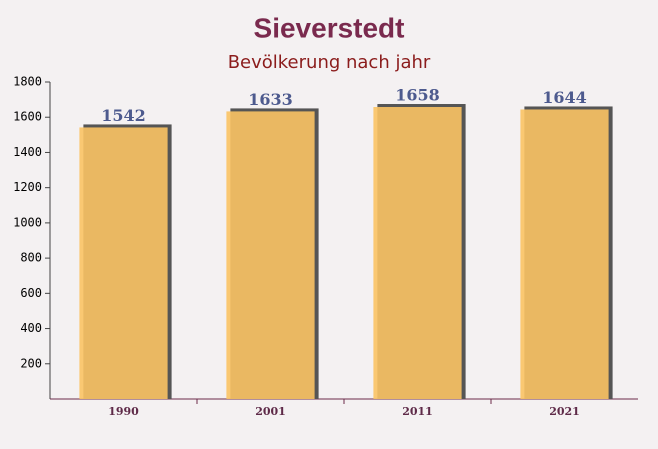 The height and width of the screenshot is (449, 658). What do you see at coordinates (31, 328) in the screenshot?
I see `y-tick-label: 400` at bounding box center [31, 328].